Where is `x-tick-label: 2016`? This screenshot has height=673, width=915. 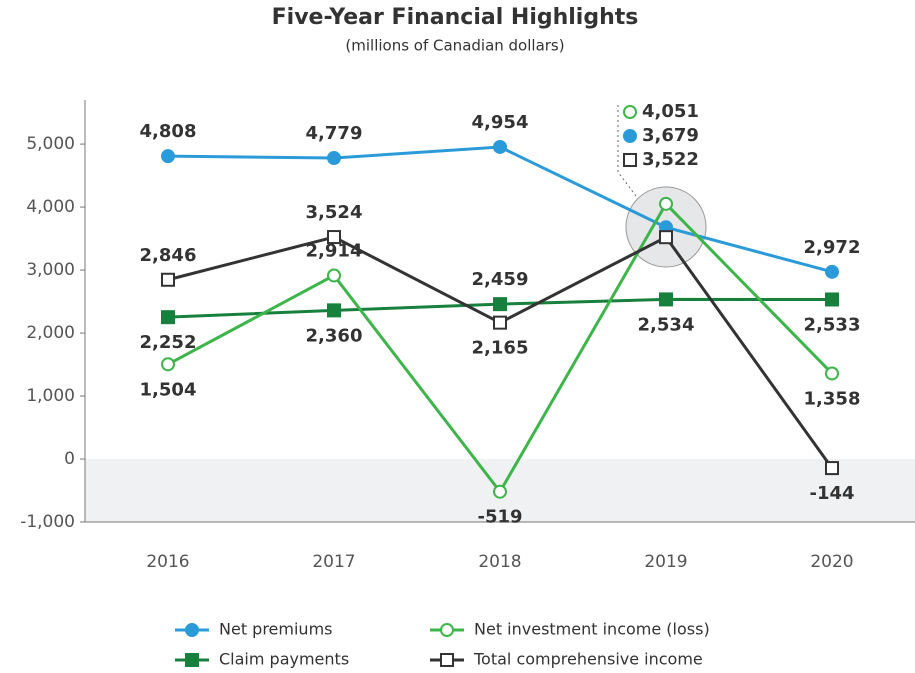 x-tick-label: 2016 is located at coordinates (167, 562).